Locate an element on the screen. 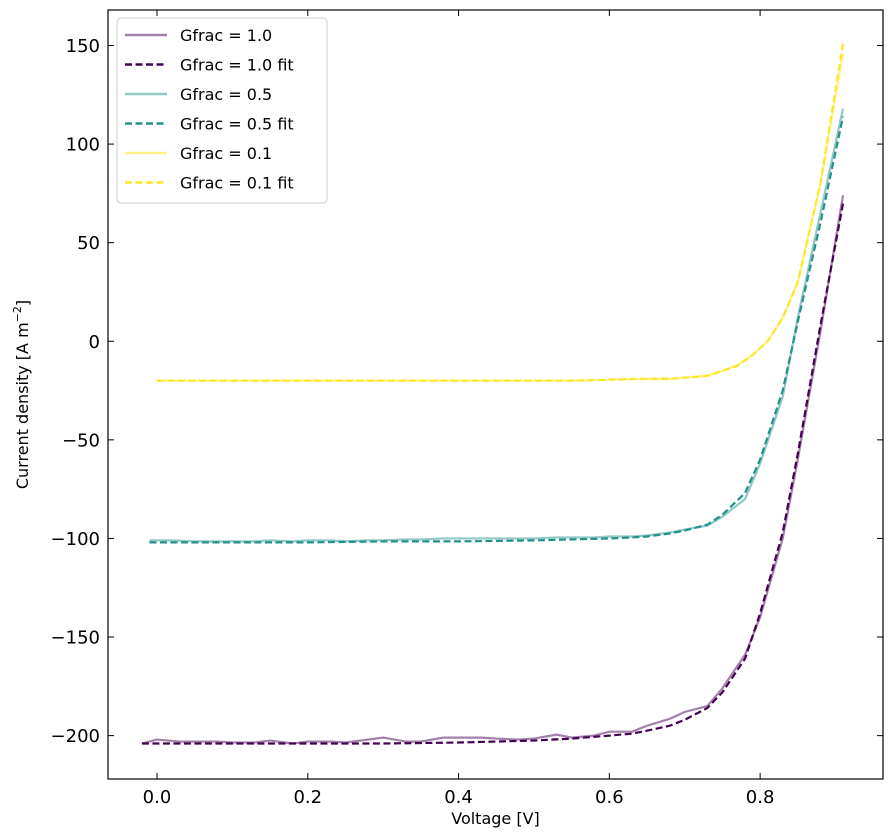 This screenshot has height=839, width=892. x-tick-label: 0.8 is located at coordinates (760, 797).